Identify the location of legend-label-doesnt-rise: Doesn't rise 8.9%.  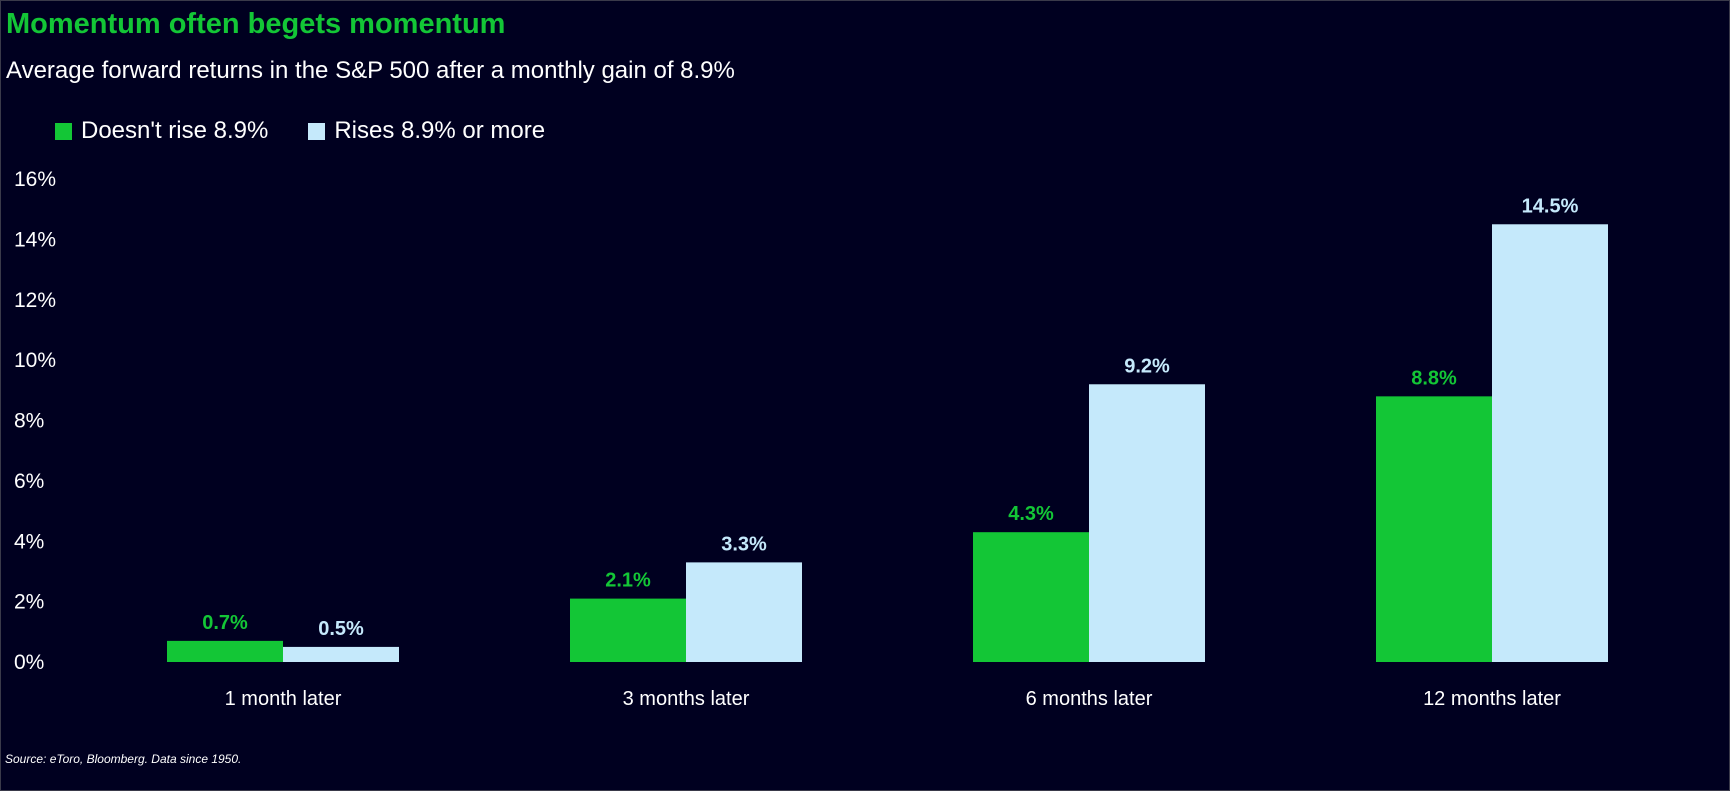
(175, 130).